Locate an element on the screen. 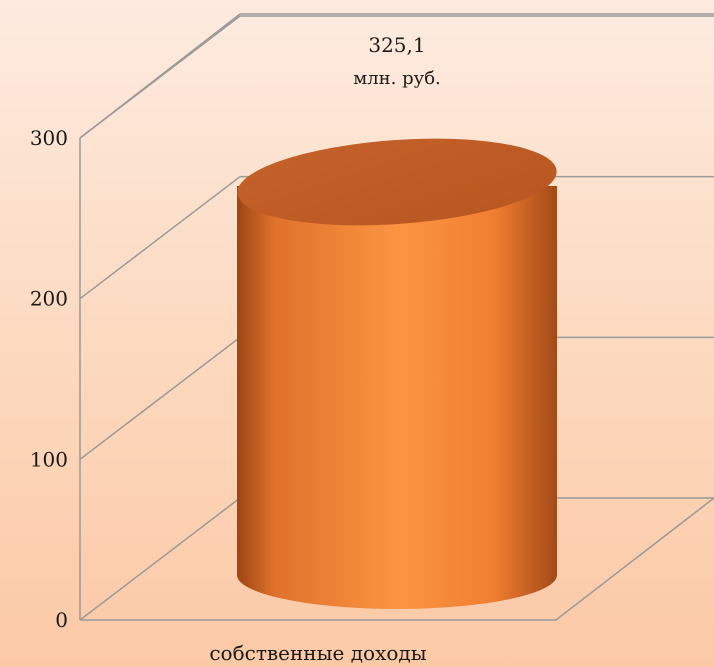 This screenshot has height=667, width=714. data-label-value-0: 325,1 is located at coordinates (396, 45).